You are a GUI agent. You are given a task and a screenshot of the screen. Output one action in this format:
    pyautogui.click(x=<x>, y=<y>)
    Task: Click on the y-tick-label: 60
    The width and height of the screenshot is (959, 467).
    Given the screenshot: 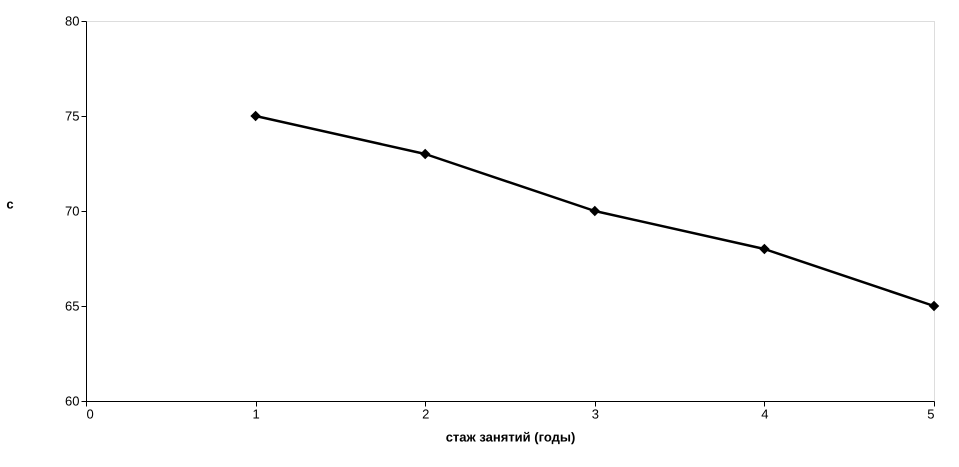 What is the action you would take?
    pyautogui.click(x=72, y=401)
    